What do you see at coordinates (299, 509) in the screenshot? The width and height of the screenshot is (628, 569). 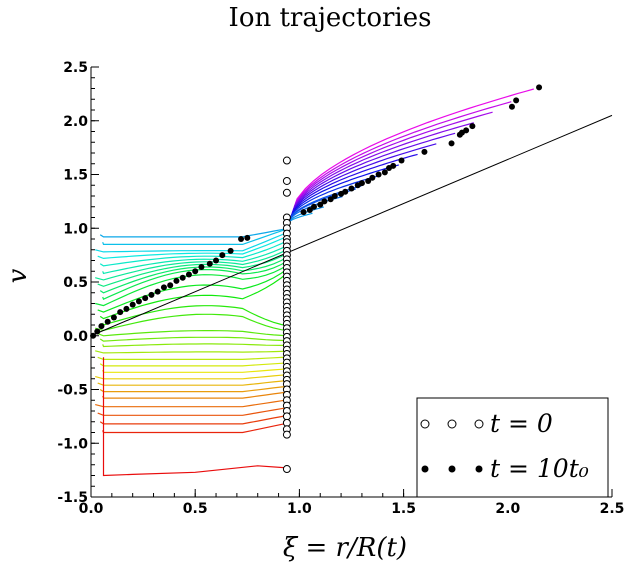 I see `x-tick-label: 1.0` at bounding box center [299, 509].